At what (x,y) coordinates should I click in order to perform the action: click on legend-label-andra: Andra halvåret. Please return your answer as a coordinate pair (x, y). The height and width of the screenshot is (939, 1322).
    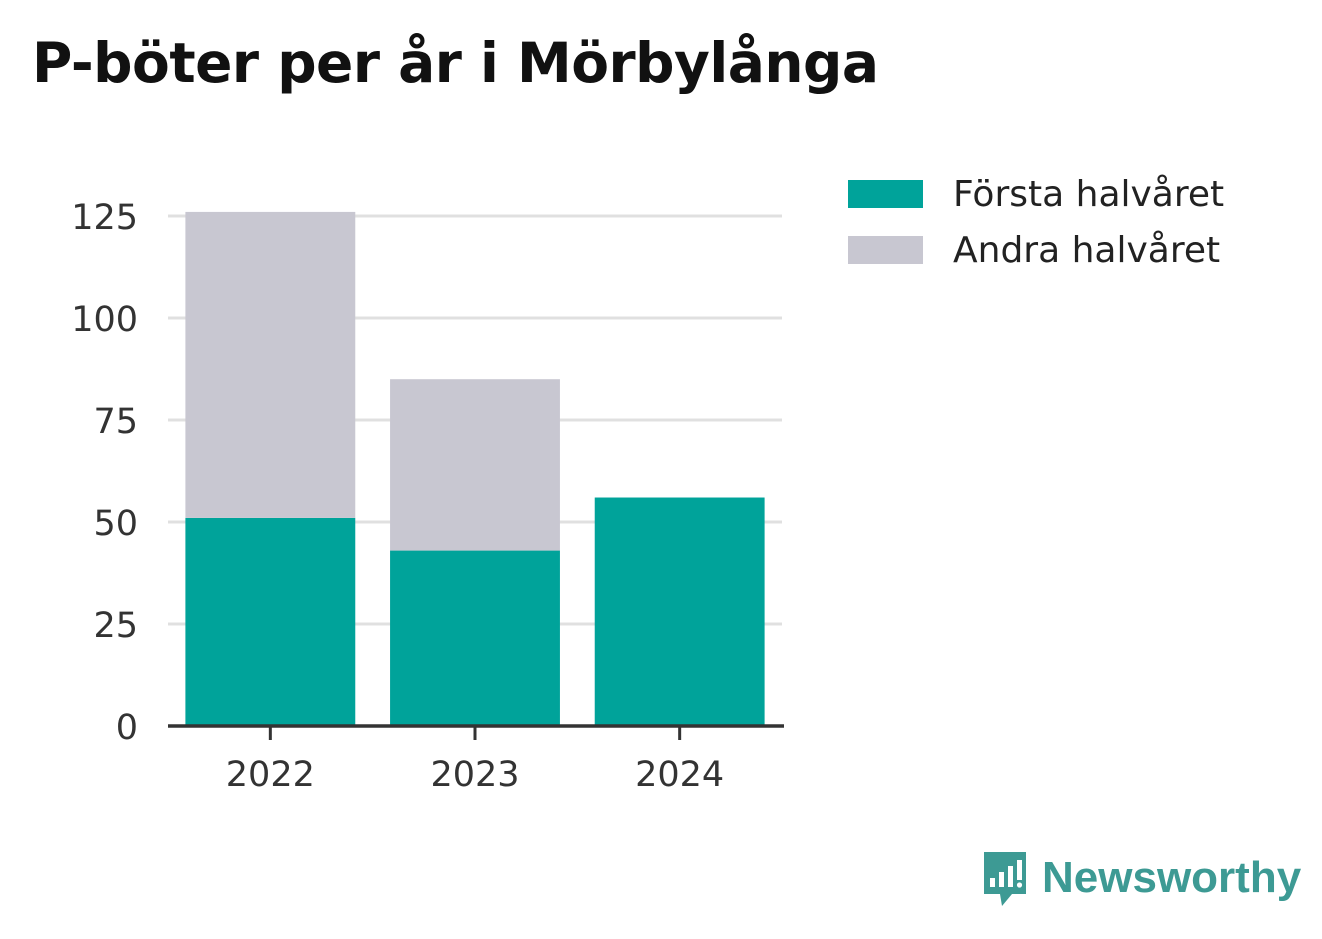
    Looking at the image, I should click on (1087, 250).